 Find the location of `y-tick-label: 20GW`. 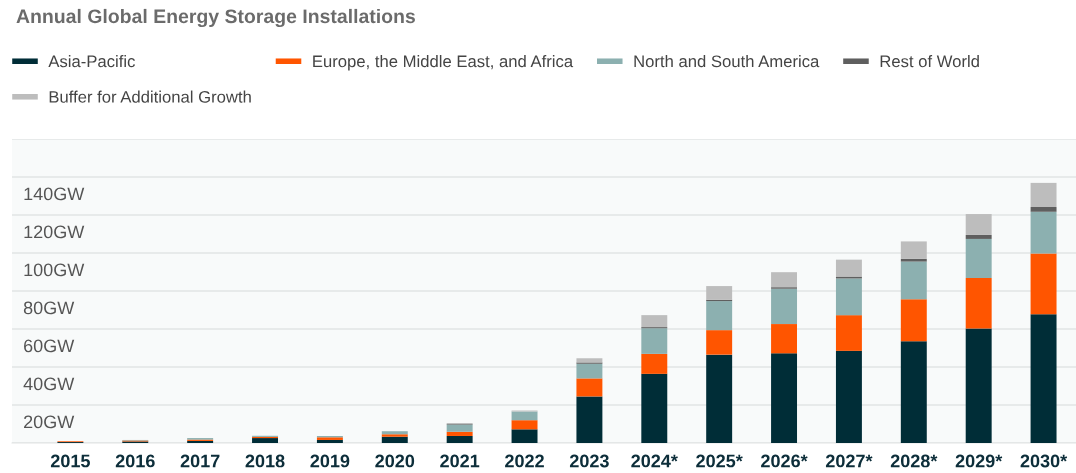

y-tick-label: 20GW is located at coordinates (49, 422).